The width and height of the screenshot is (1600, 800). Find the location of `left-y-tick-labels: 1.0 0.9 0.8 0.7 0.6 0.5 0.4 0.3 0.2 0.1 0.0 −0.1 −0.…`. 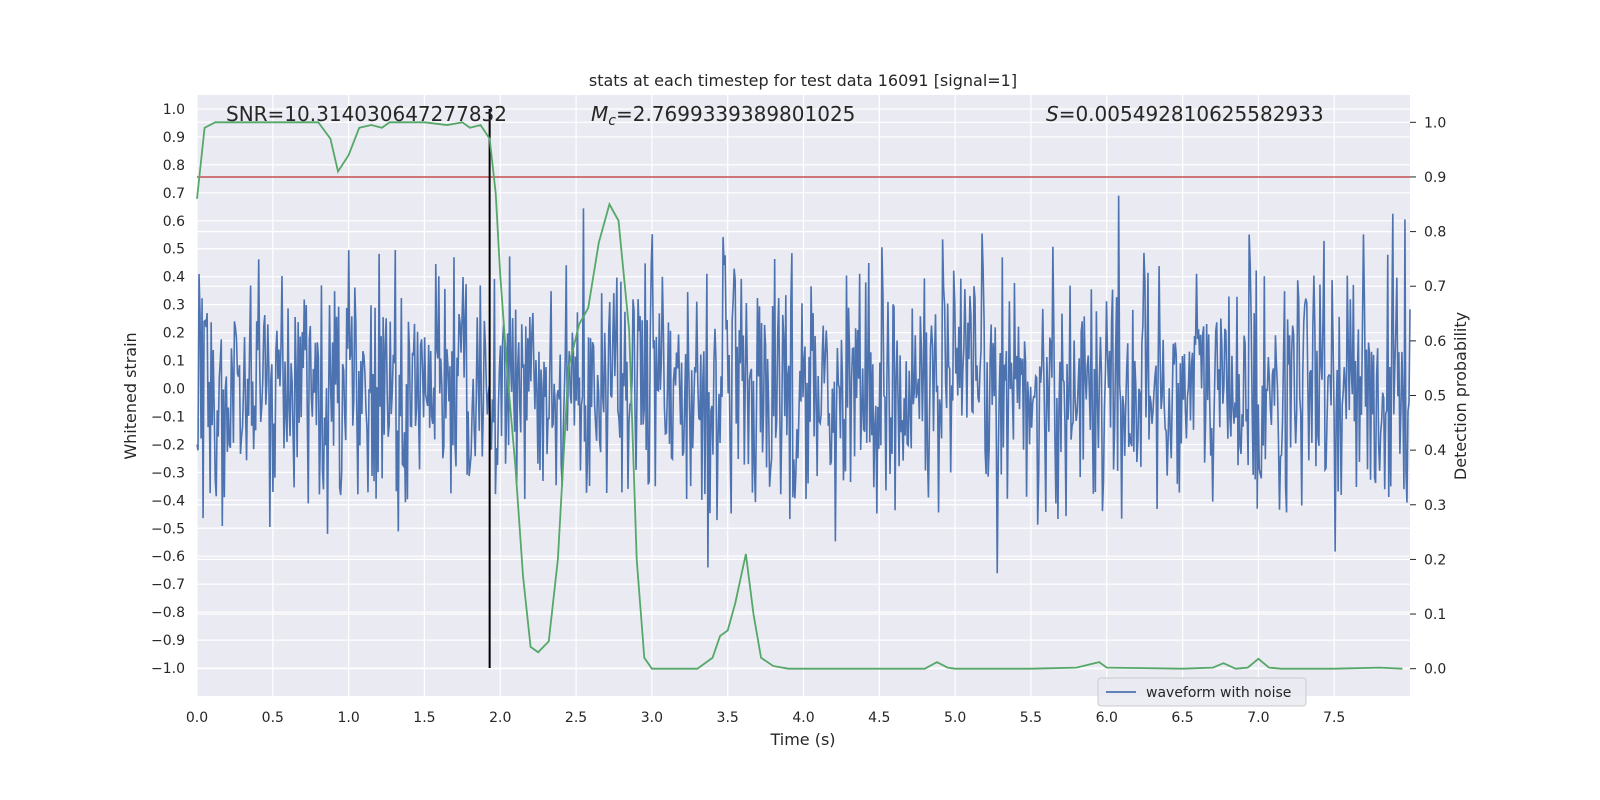

left-y-tick-labels: 1.0 0.9 0.8 0.7 0.6 0.5 0.4 0.3 0.2 0.1 0.0 −0.1 −0.… is located at coordinates (168, 389).